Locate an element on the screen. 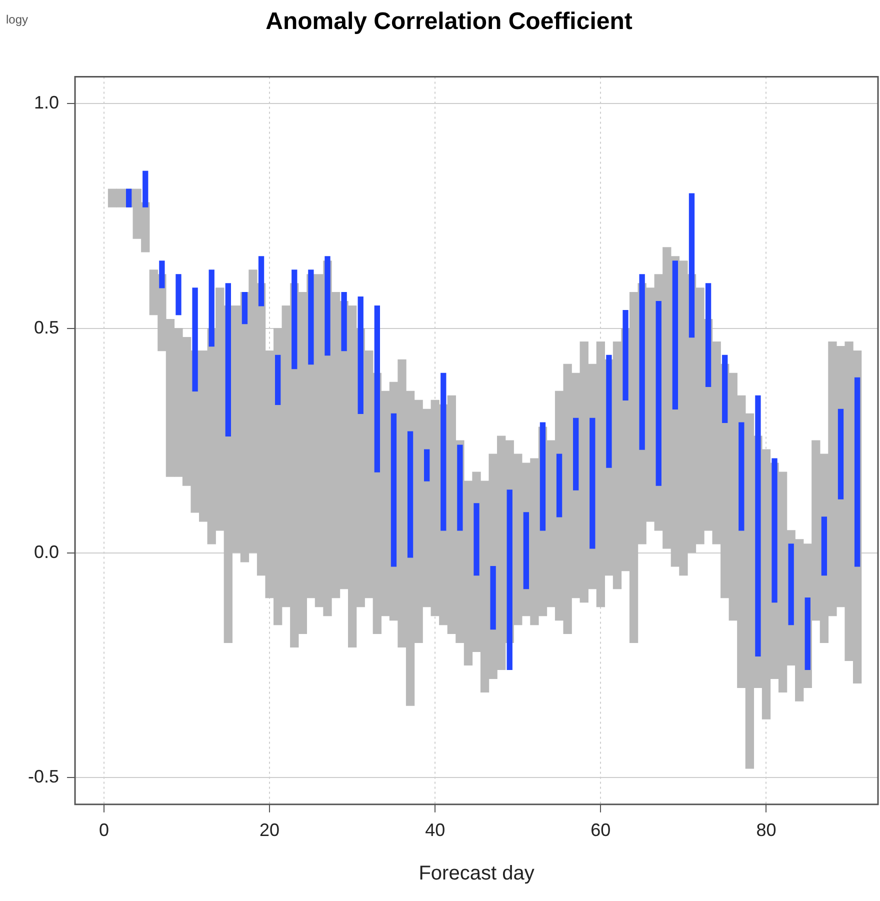  y-tick-label: 0.0 is located at coordinates (47, 552).